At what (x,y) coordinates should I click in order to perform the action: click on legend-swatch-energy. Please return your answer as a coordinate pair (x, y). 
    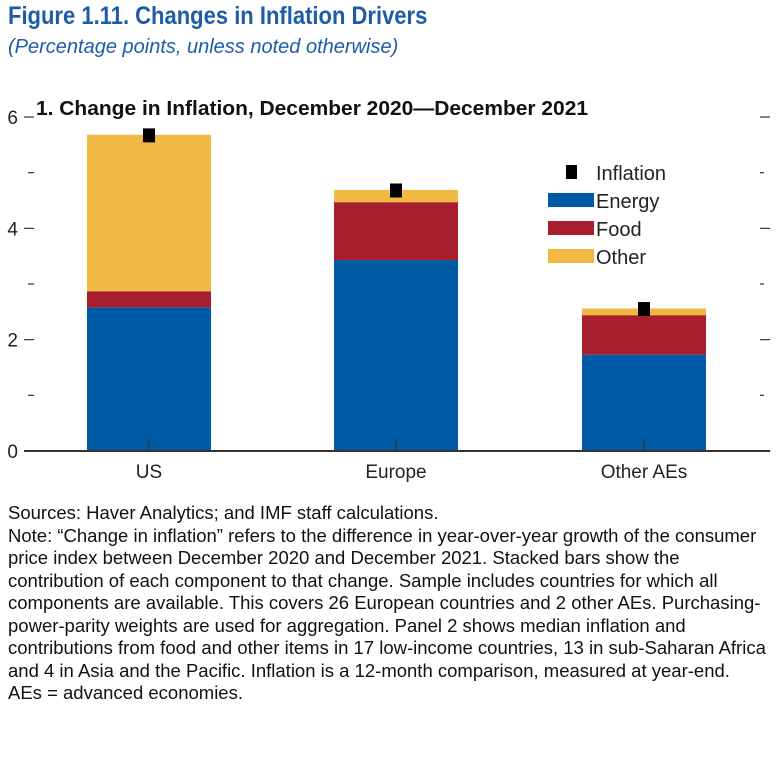
    Looking at the image, I should click on (571, 200).